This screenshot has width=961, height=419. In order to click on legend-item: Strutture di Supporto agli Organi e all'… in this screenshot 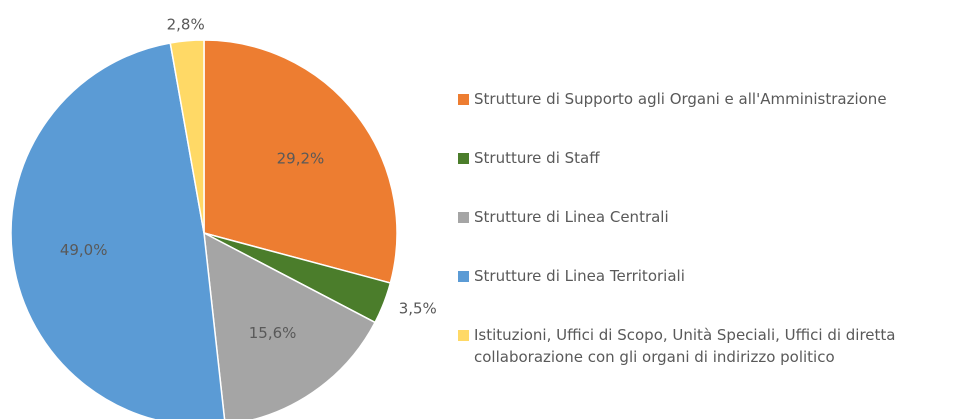, I will do `click(708, 99)`.